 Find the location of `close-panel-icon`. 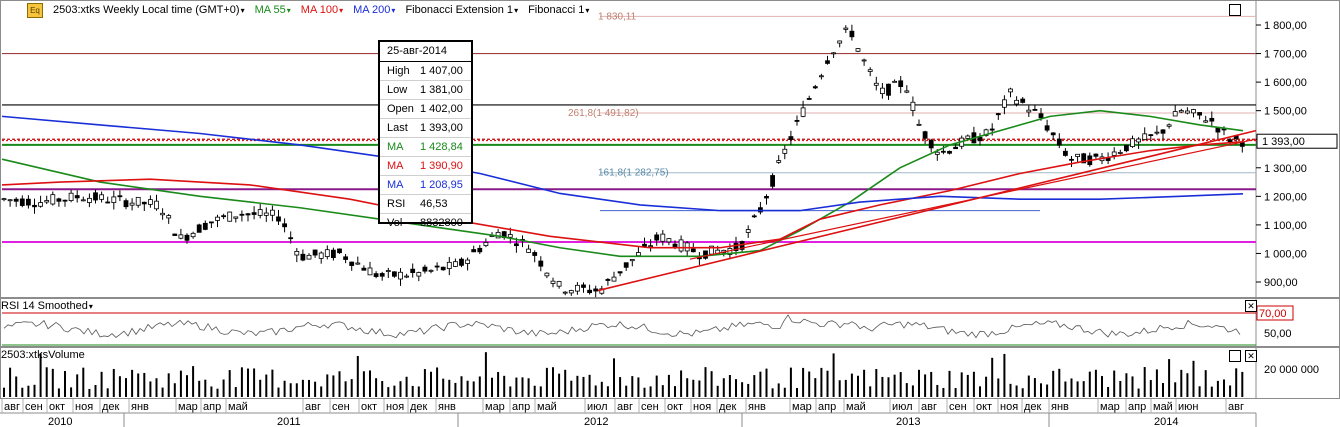

close-panel-icon is located at coordinates (1235, 10).